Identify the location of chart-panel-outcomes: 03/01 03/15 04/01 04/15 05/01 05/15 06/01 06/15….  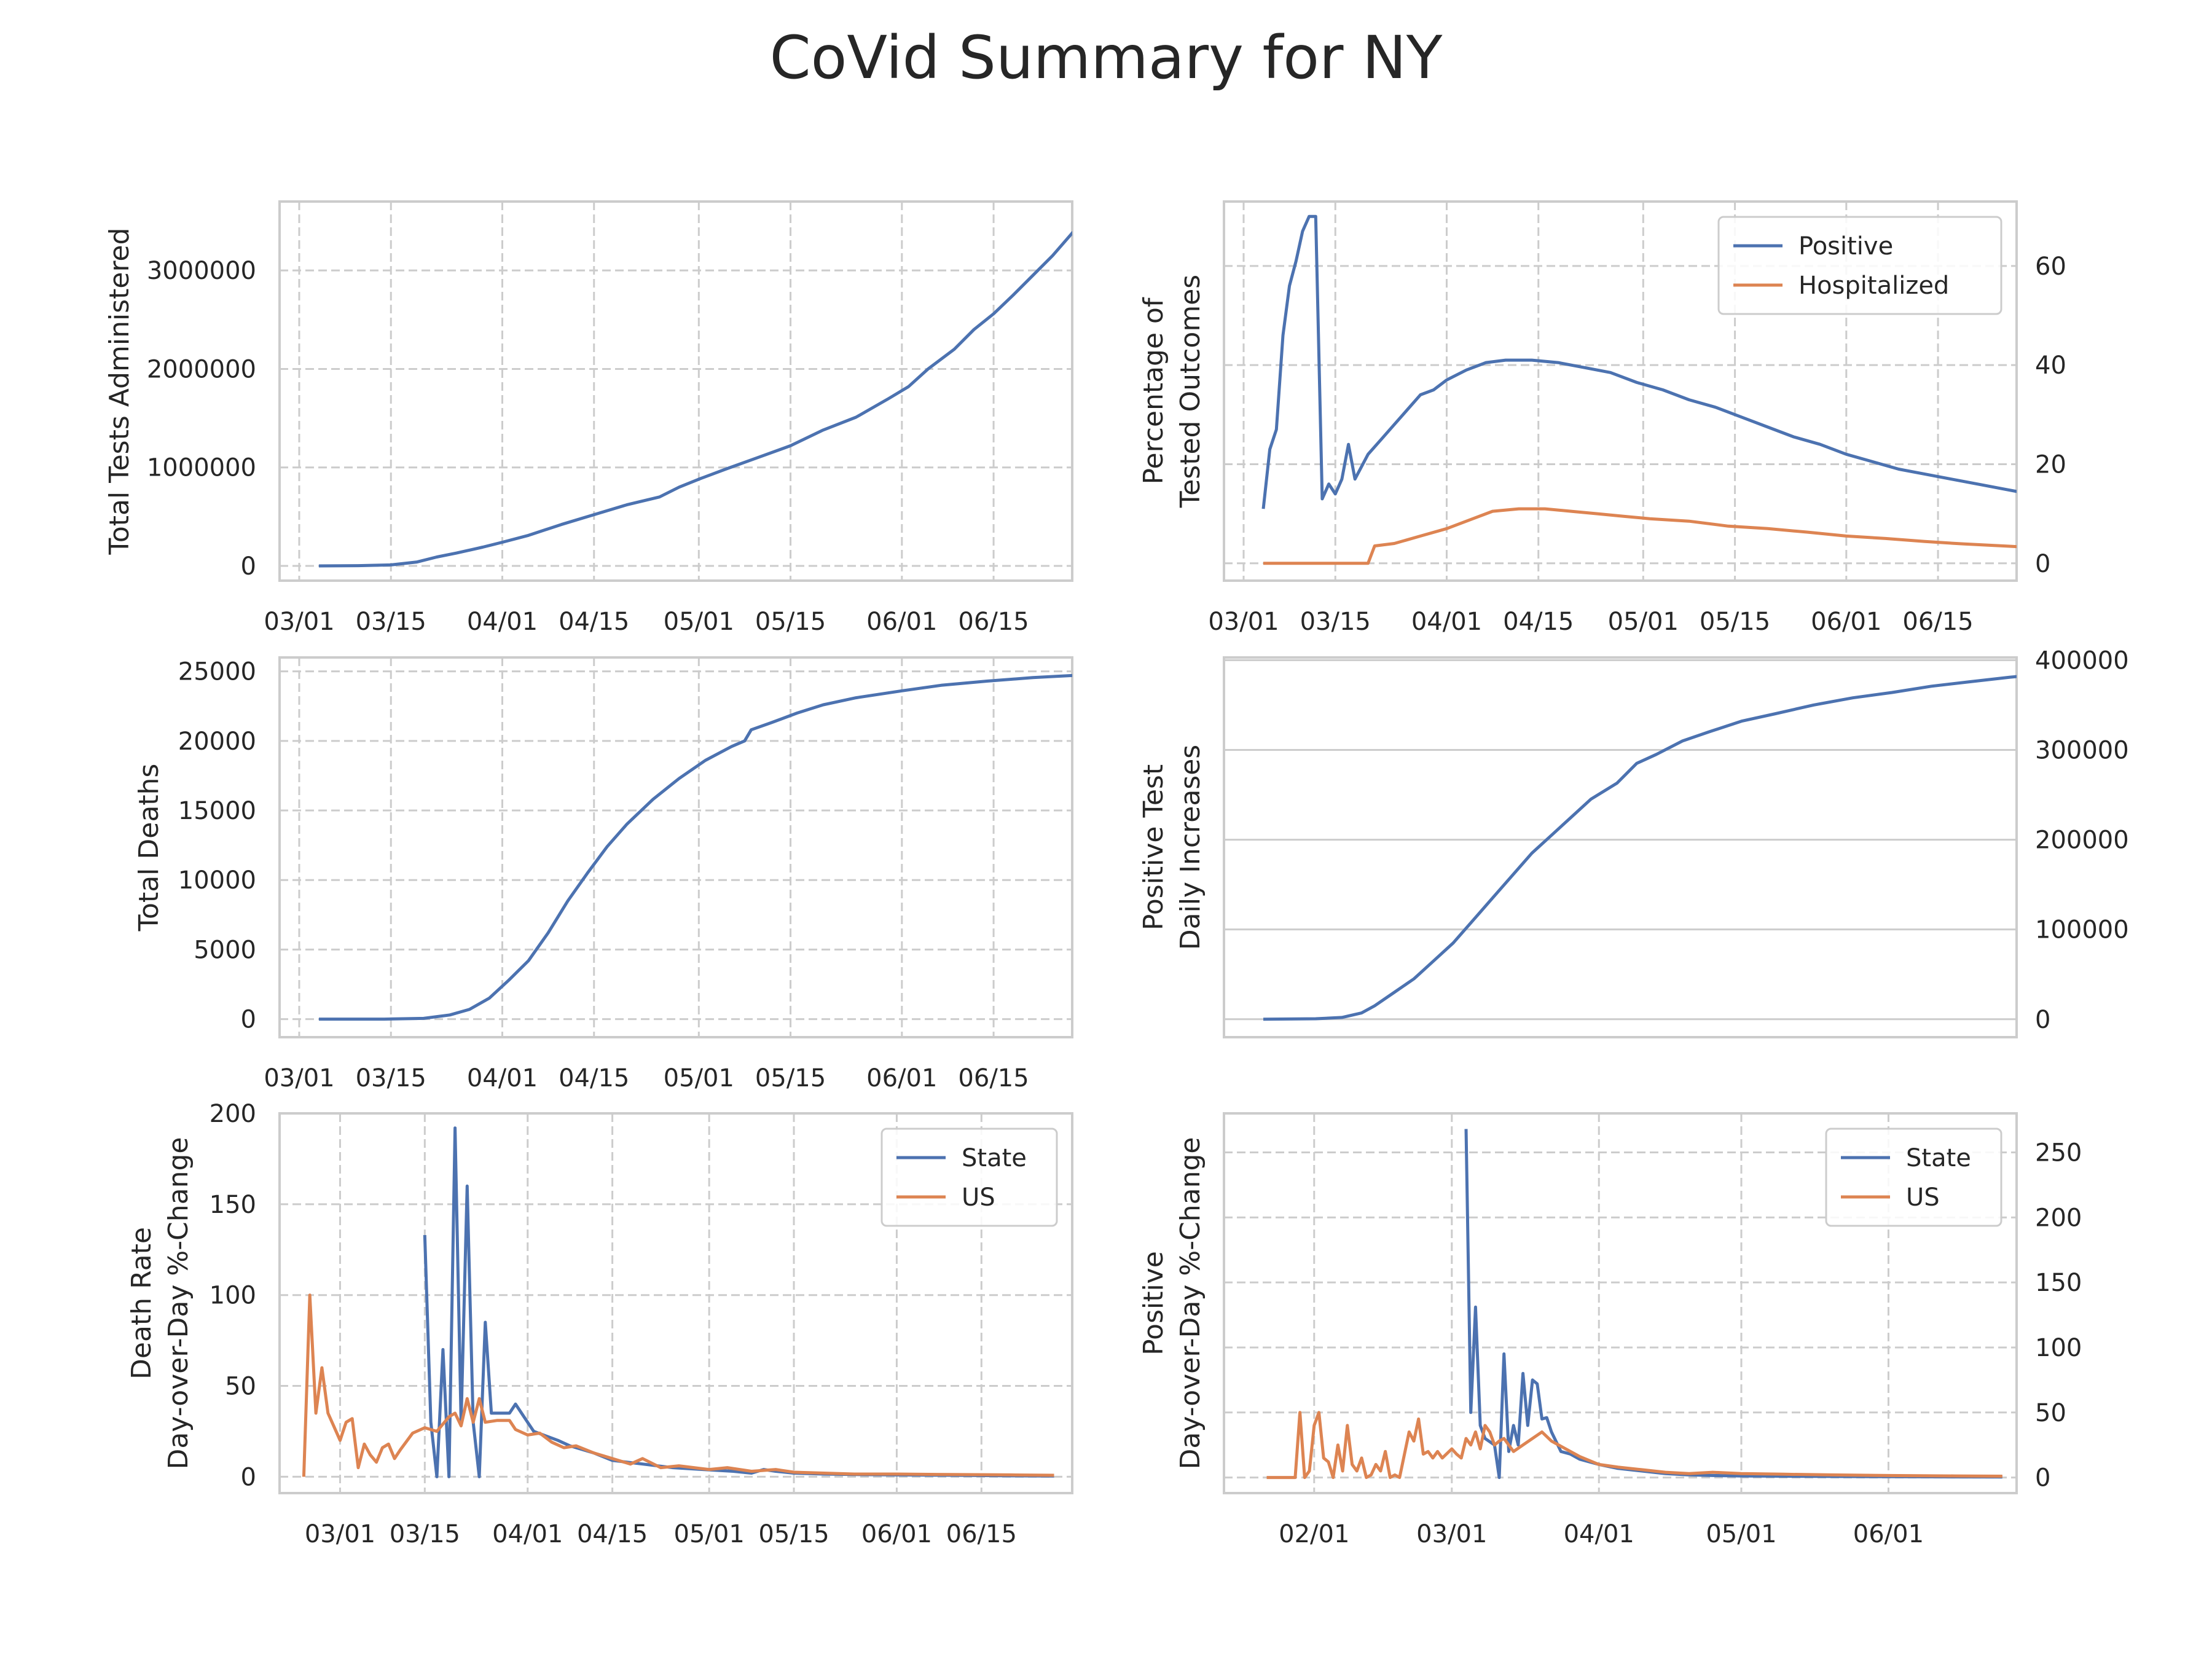
(1602, 418).